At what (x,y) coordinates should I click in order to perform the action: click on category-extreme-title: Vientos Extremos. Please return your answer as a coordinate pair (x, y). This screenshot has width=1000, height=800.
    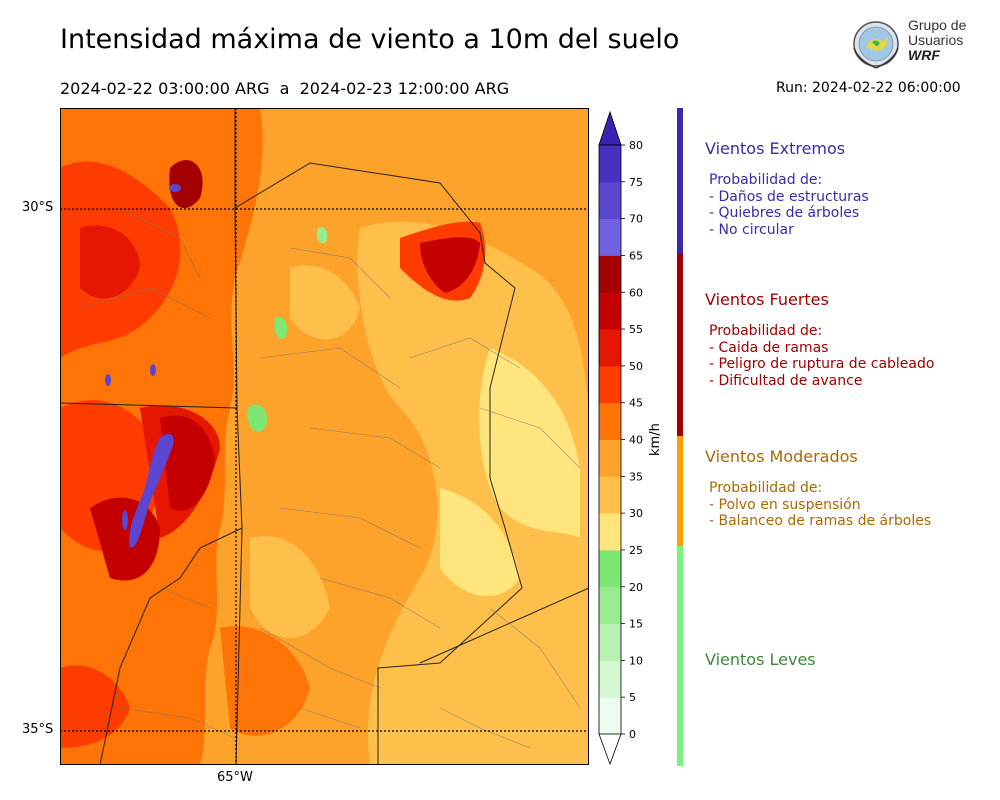
    Looking at the image, I should click on (775, 148).